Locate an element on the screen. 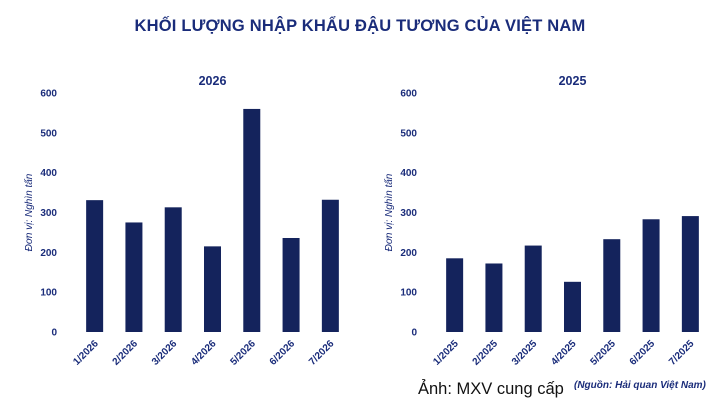 The image size is (720, 405). x-tick-label: 1/2026 is located at coordinates (86, 353).